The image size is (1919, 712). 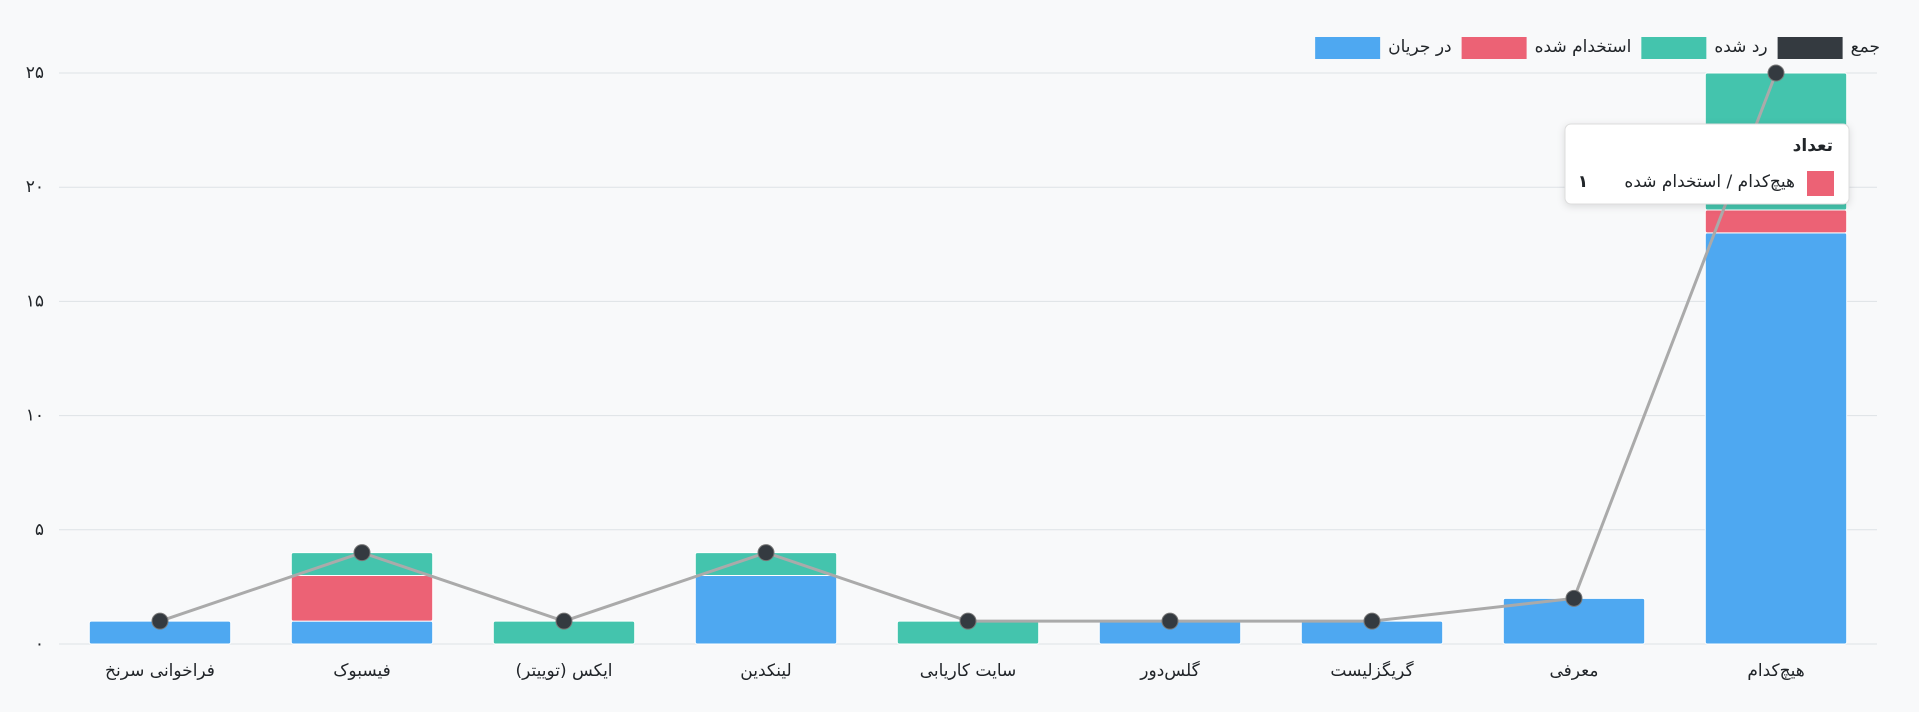 What do you see at coordinates (35, 73) in the screenshot?
I see `y-tick-label: ۲۵` at bounding box center [35, 73].